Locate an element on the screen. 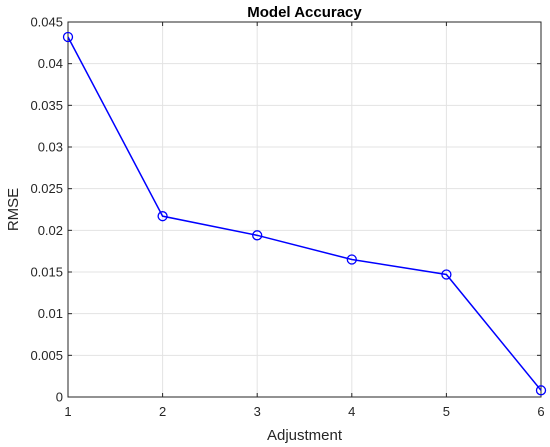 This screenshot has width=550, height=447. y-tick-label: 0.04 is located at coordinates (50, 63).